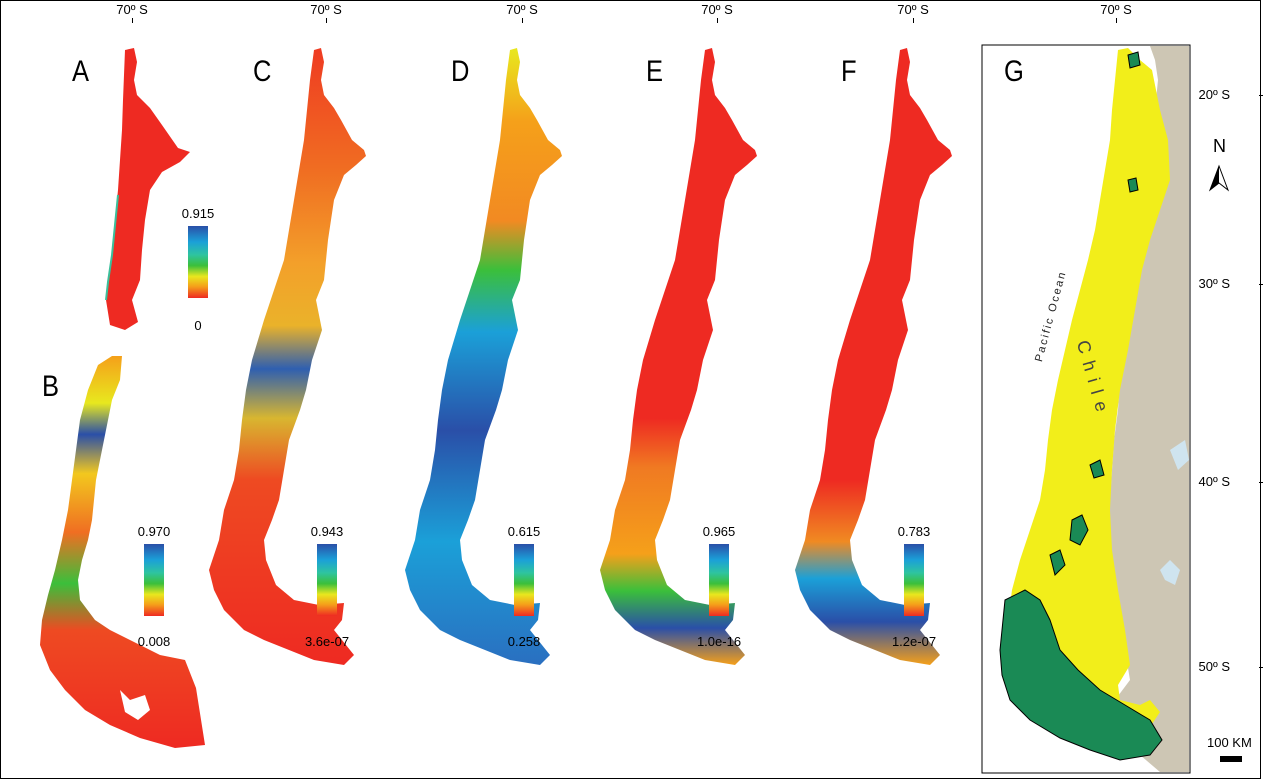 This screenshot has height=781, width=1263. I want to click on map-panel-c, so click(287, 356).